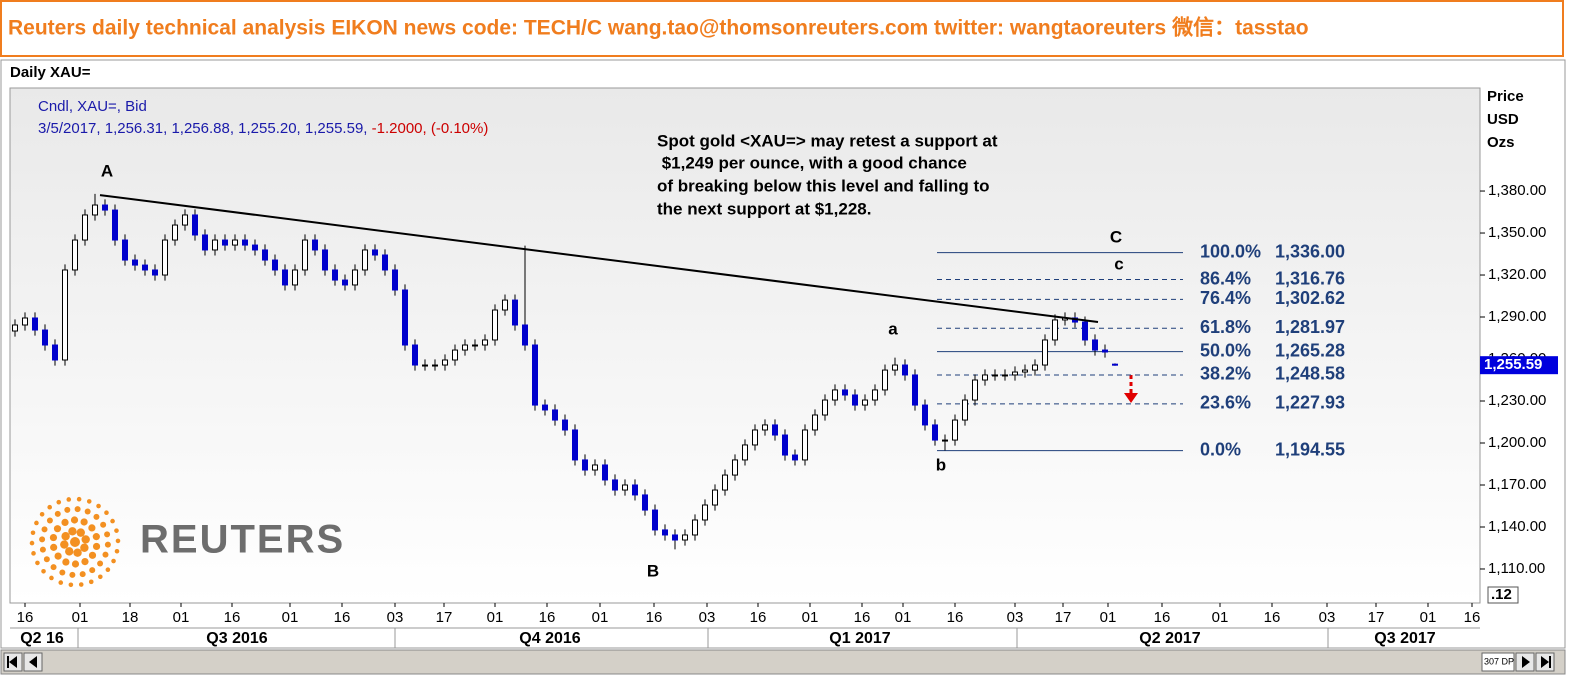  What do you see at coordinates (1118, 264) in the screenshot?
I see `annotation: c` at bounding box center [1118, 264].